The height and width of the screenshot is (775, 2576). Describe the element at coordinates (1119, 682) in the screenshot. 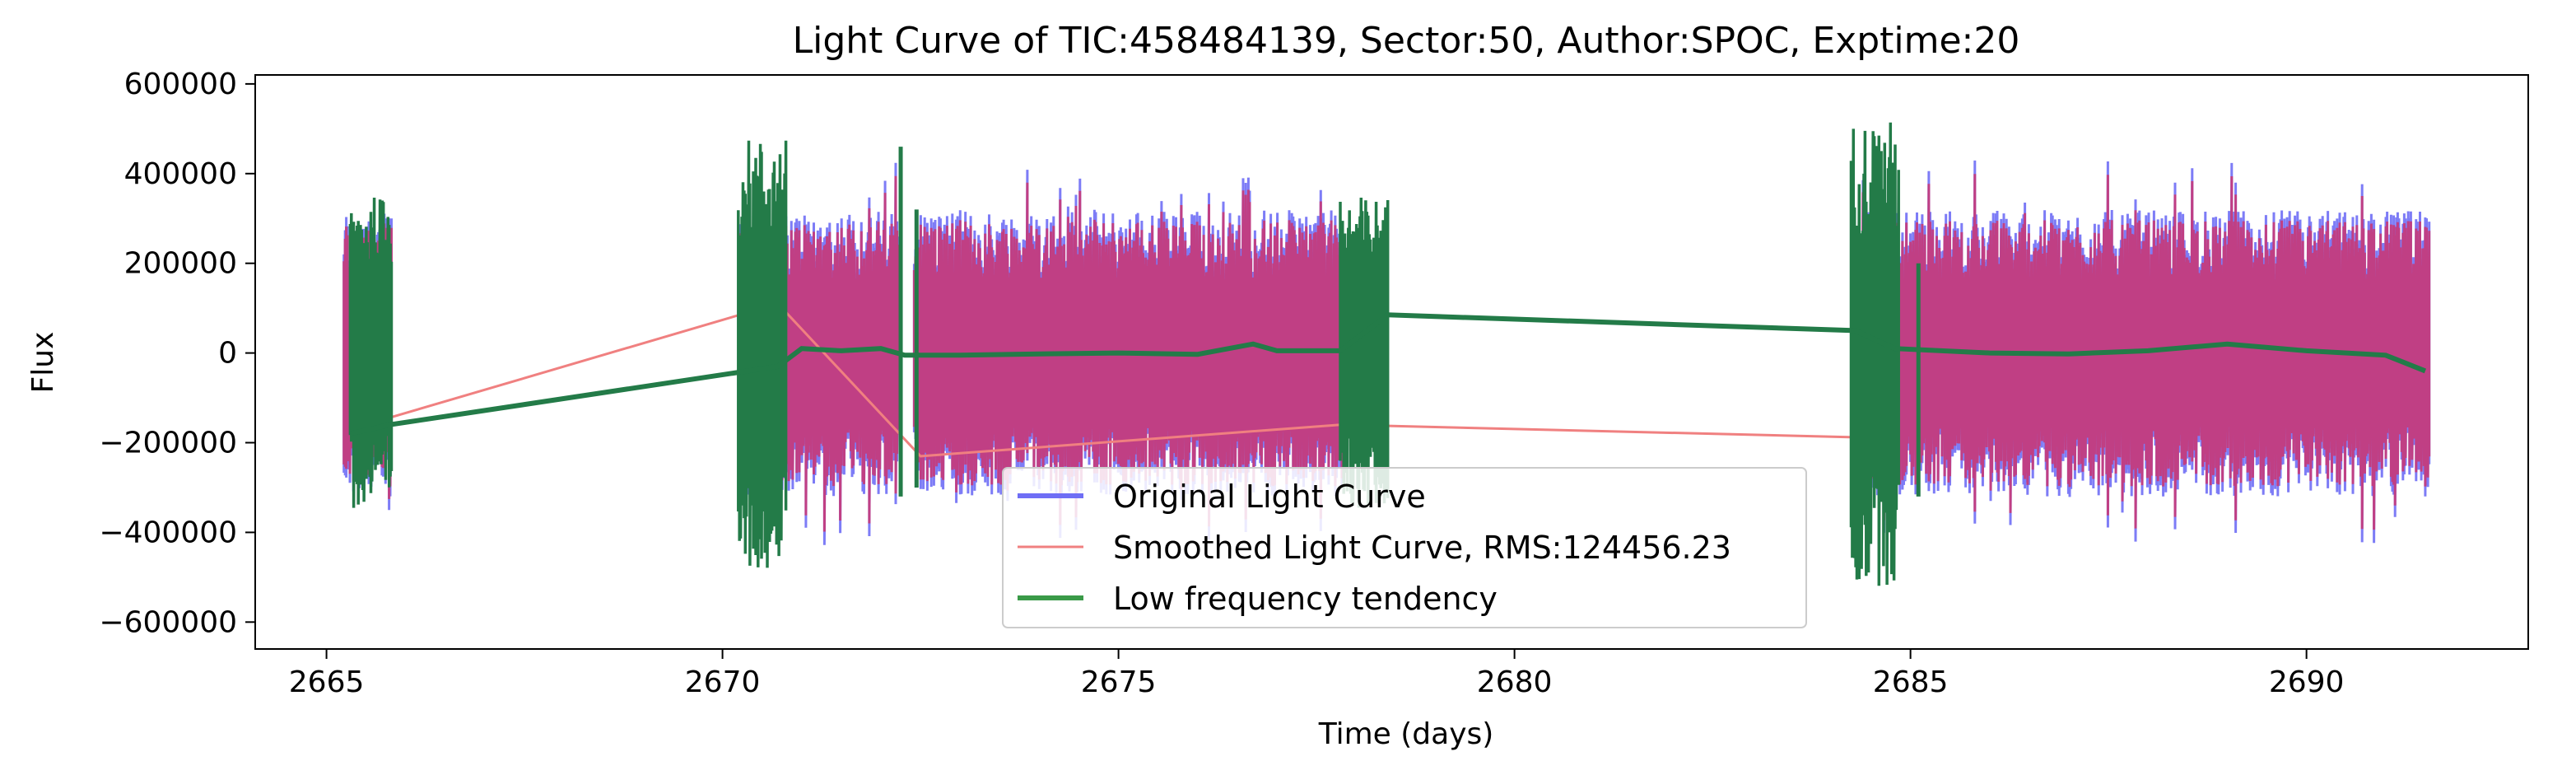

I see `x-tick-label: 2675` at that location.